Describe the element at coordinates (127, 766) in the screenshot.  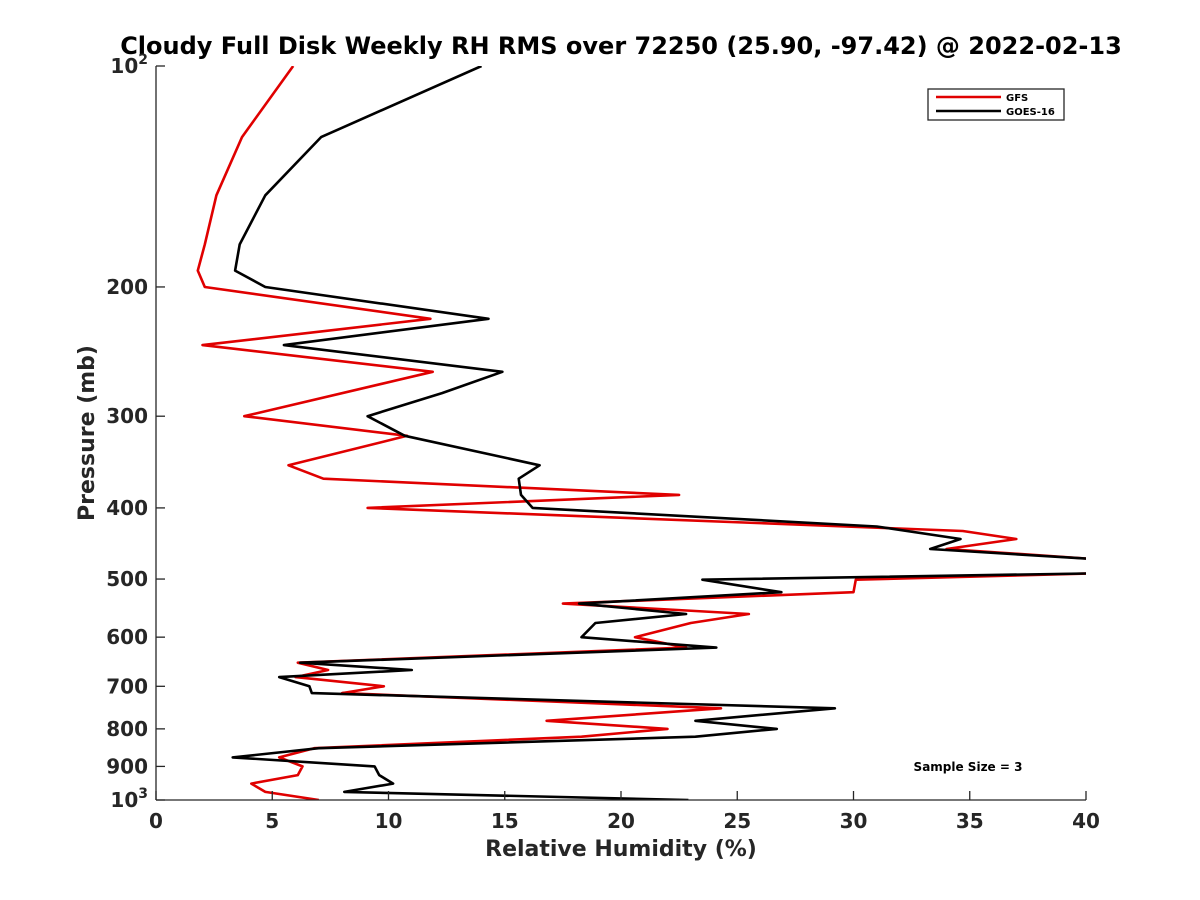
I see `y-tick-label: 900` at that location.